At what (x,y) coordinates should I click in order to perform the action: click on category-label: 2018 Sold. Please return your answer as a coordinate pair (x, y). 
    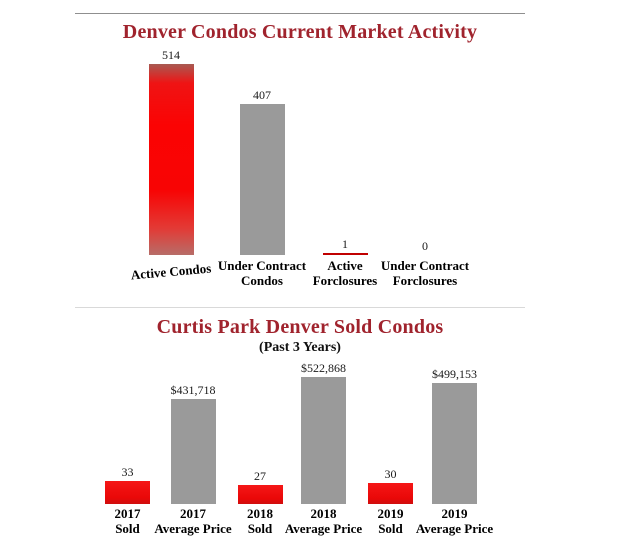
    Looking at the image, I should click on (260, 521).